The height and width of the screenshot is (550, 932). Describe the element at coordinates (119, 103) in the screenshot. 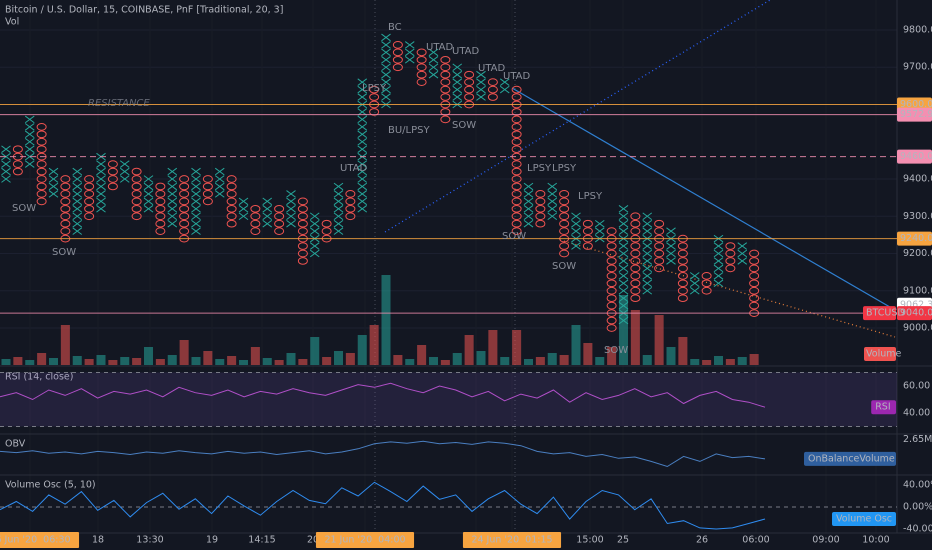

I see `annotation: RESISTANCE` at that location.